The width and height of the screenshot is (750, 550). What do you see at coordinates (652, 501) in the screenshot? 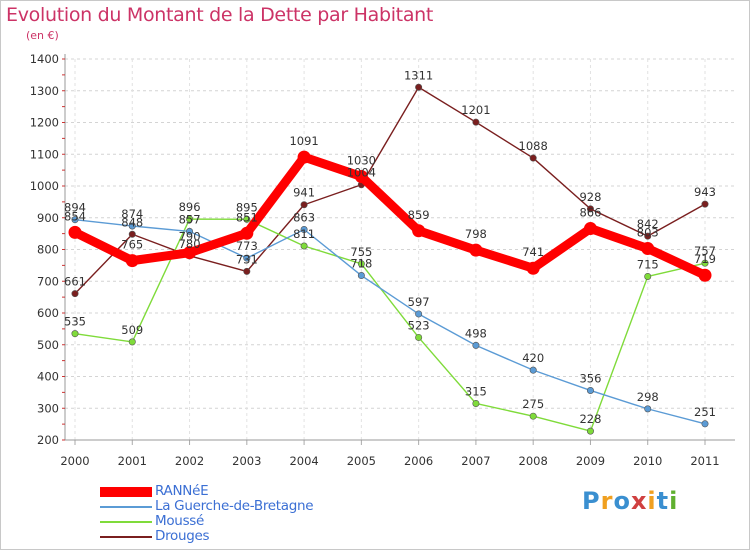
I see `logo-letter: i` at bounding box center [652, 501].